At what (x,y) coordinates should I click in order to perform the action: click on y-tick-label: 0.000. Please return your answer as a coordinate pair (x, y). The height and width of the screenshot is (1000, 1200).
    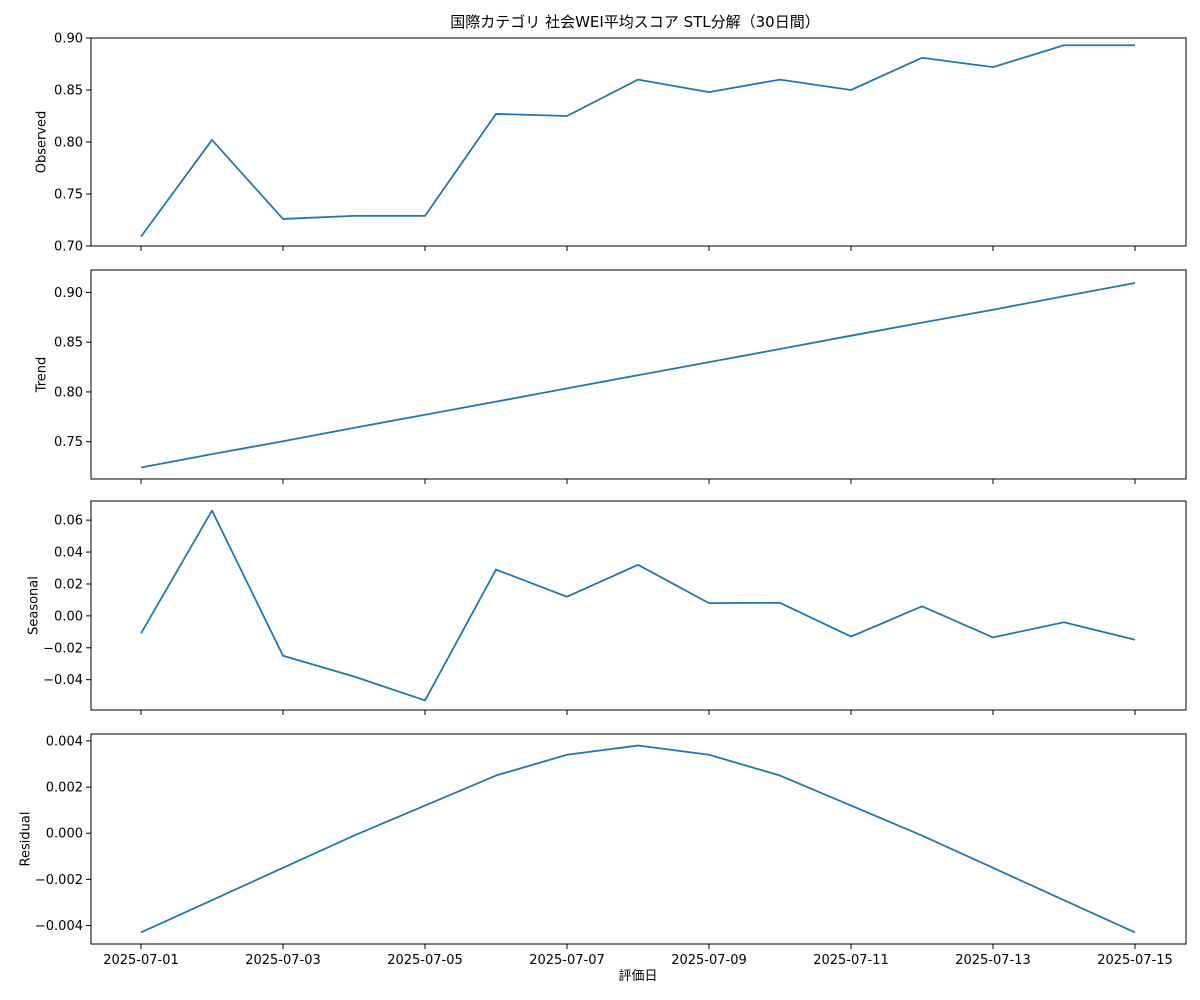
    Looking at the image, I should click on (64, 834).